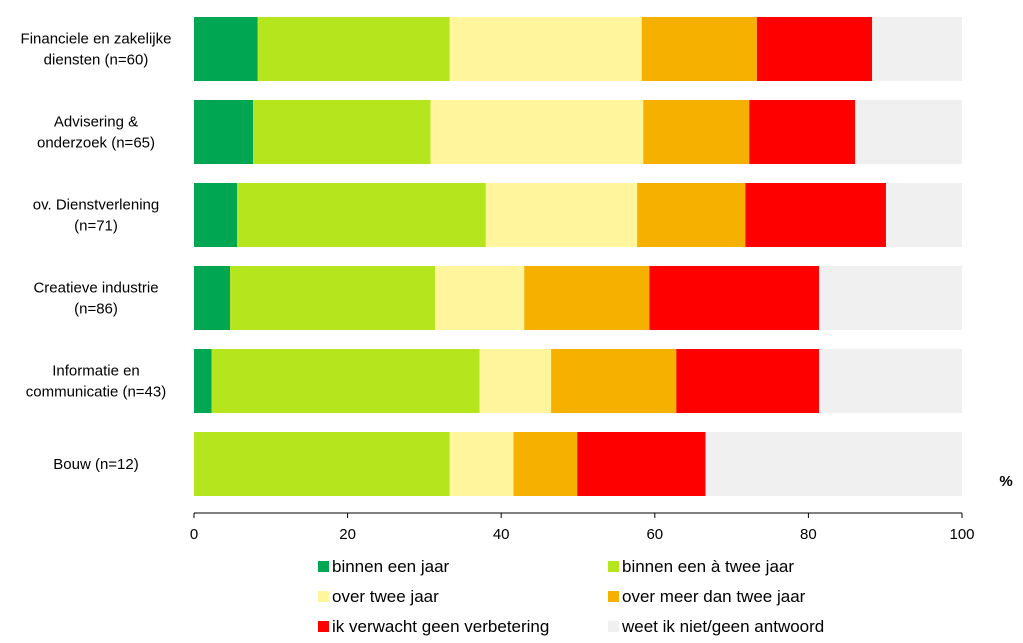 Image resolution: width=1023 pixels, height=643 pixels. I want to click on category-label-line: Bouw (n=12), so click(95, 464).